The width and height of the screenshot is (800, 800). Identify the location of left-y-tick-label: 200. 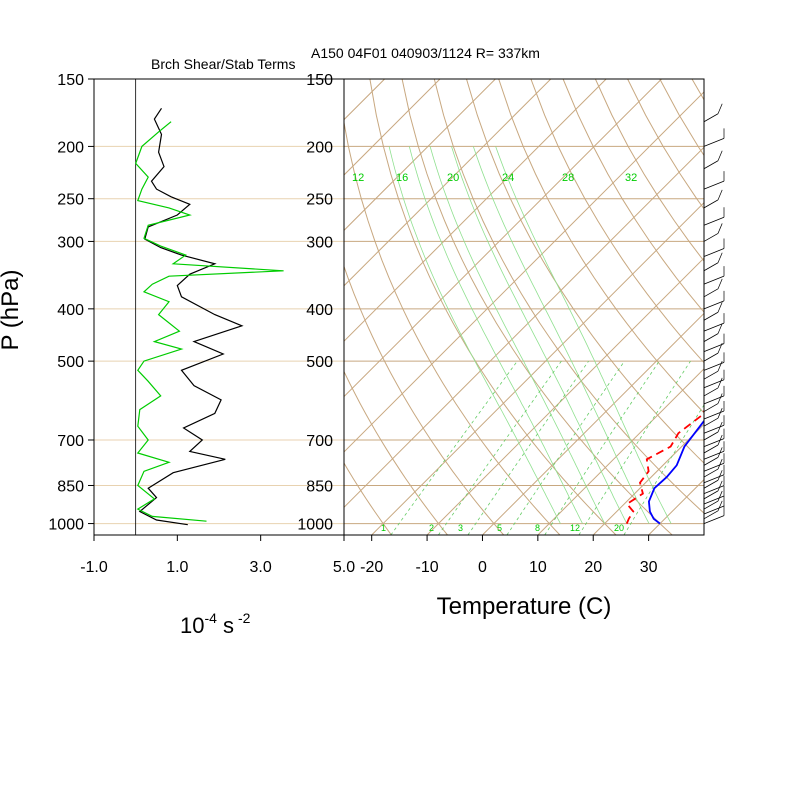
(70, 147).